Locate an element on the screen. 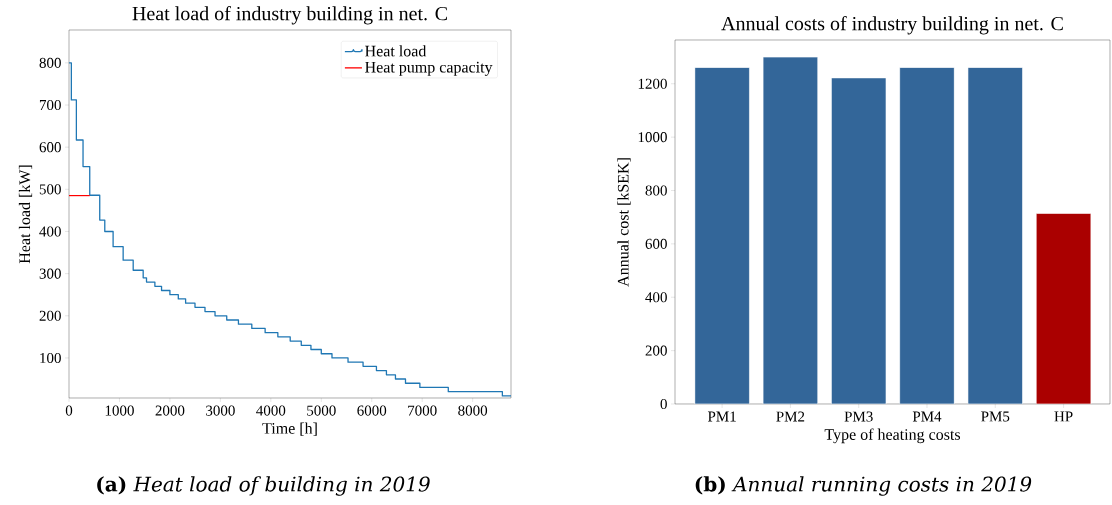 Image resolution: width=1112 pixels, height=505 pixels. legend-label: Heat pump capacity is located at coordinates (429, 68).